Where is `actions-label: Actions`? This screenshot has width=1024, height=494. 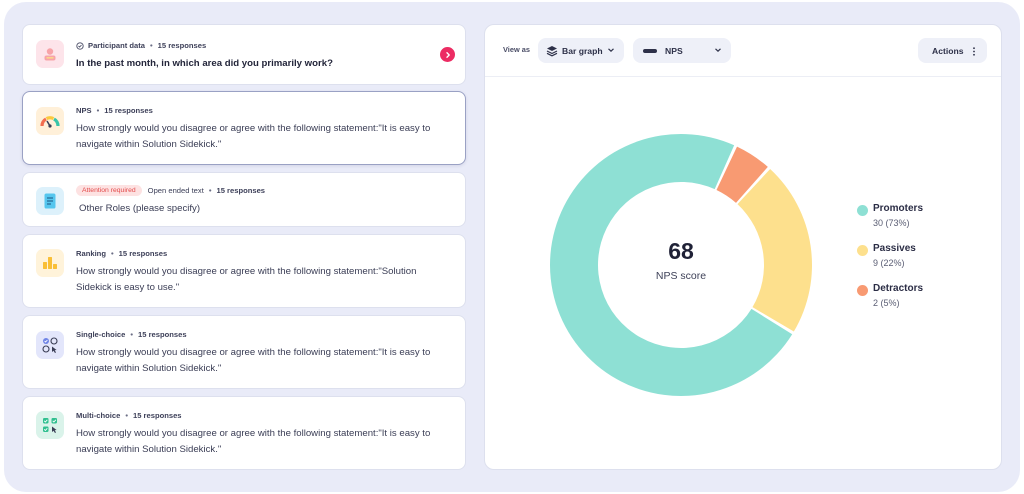
actions-label: Actions is located at coordinates (948, 50).